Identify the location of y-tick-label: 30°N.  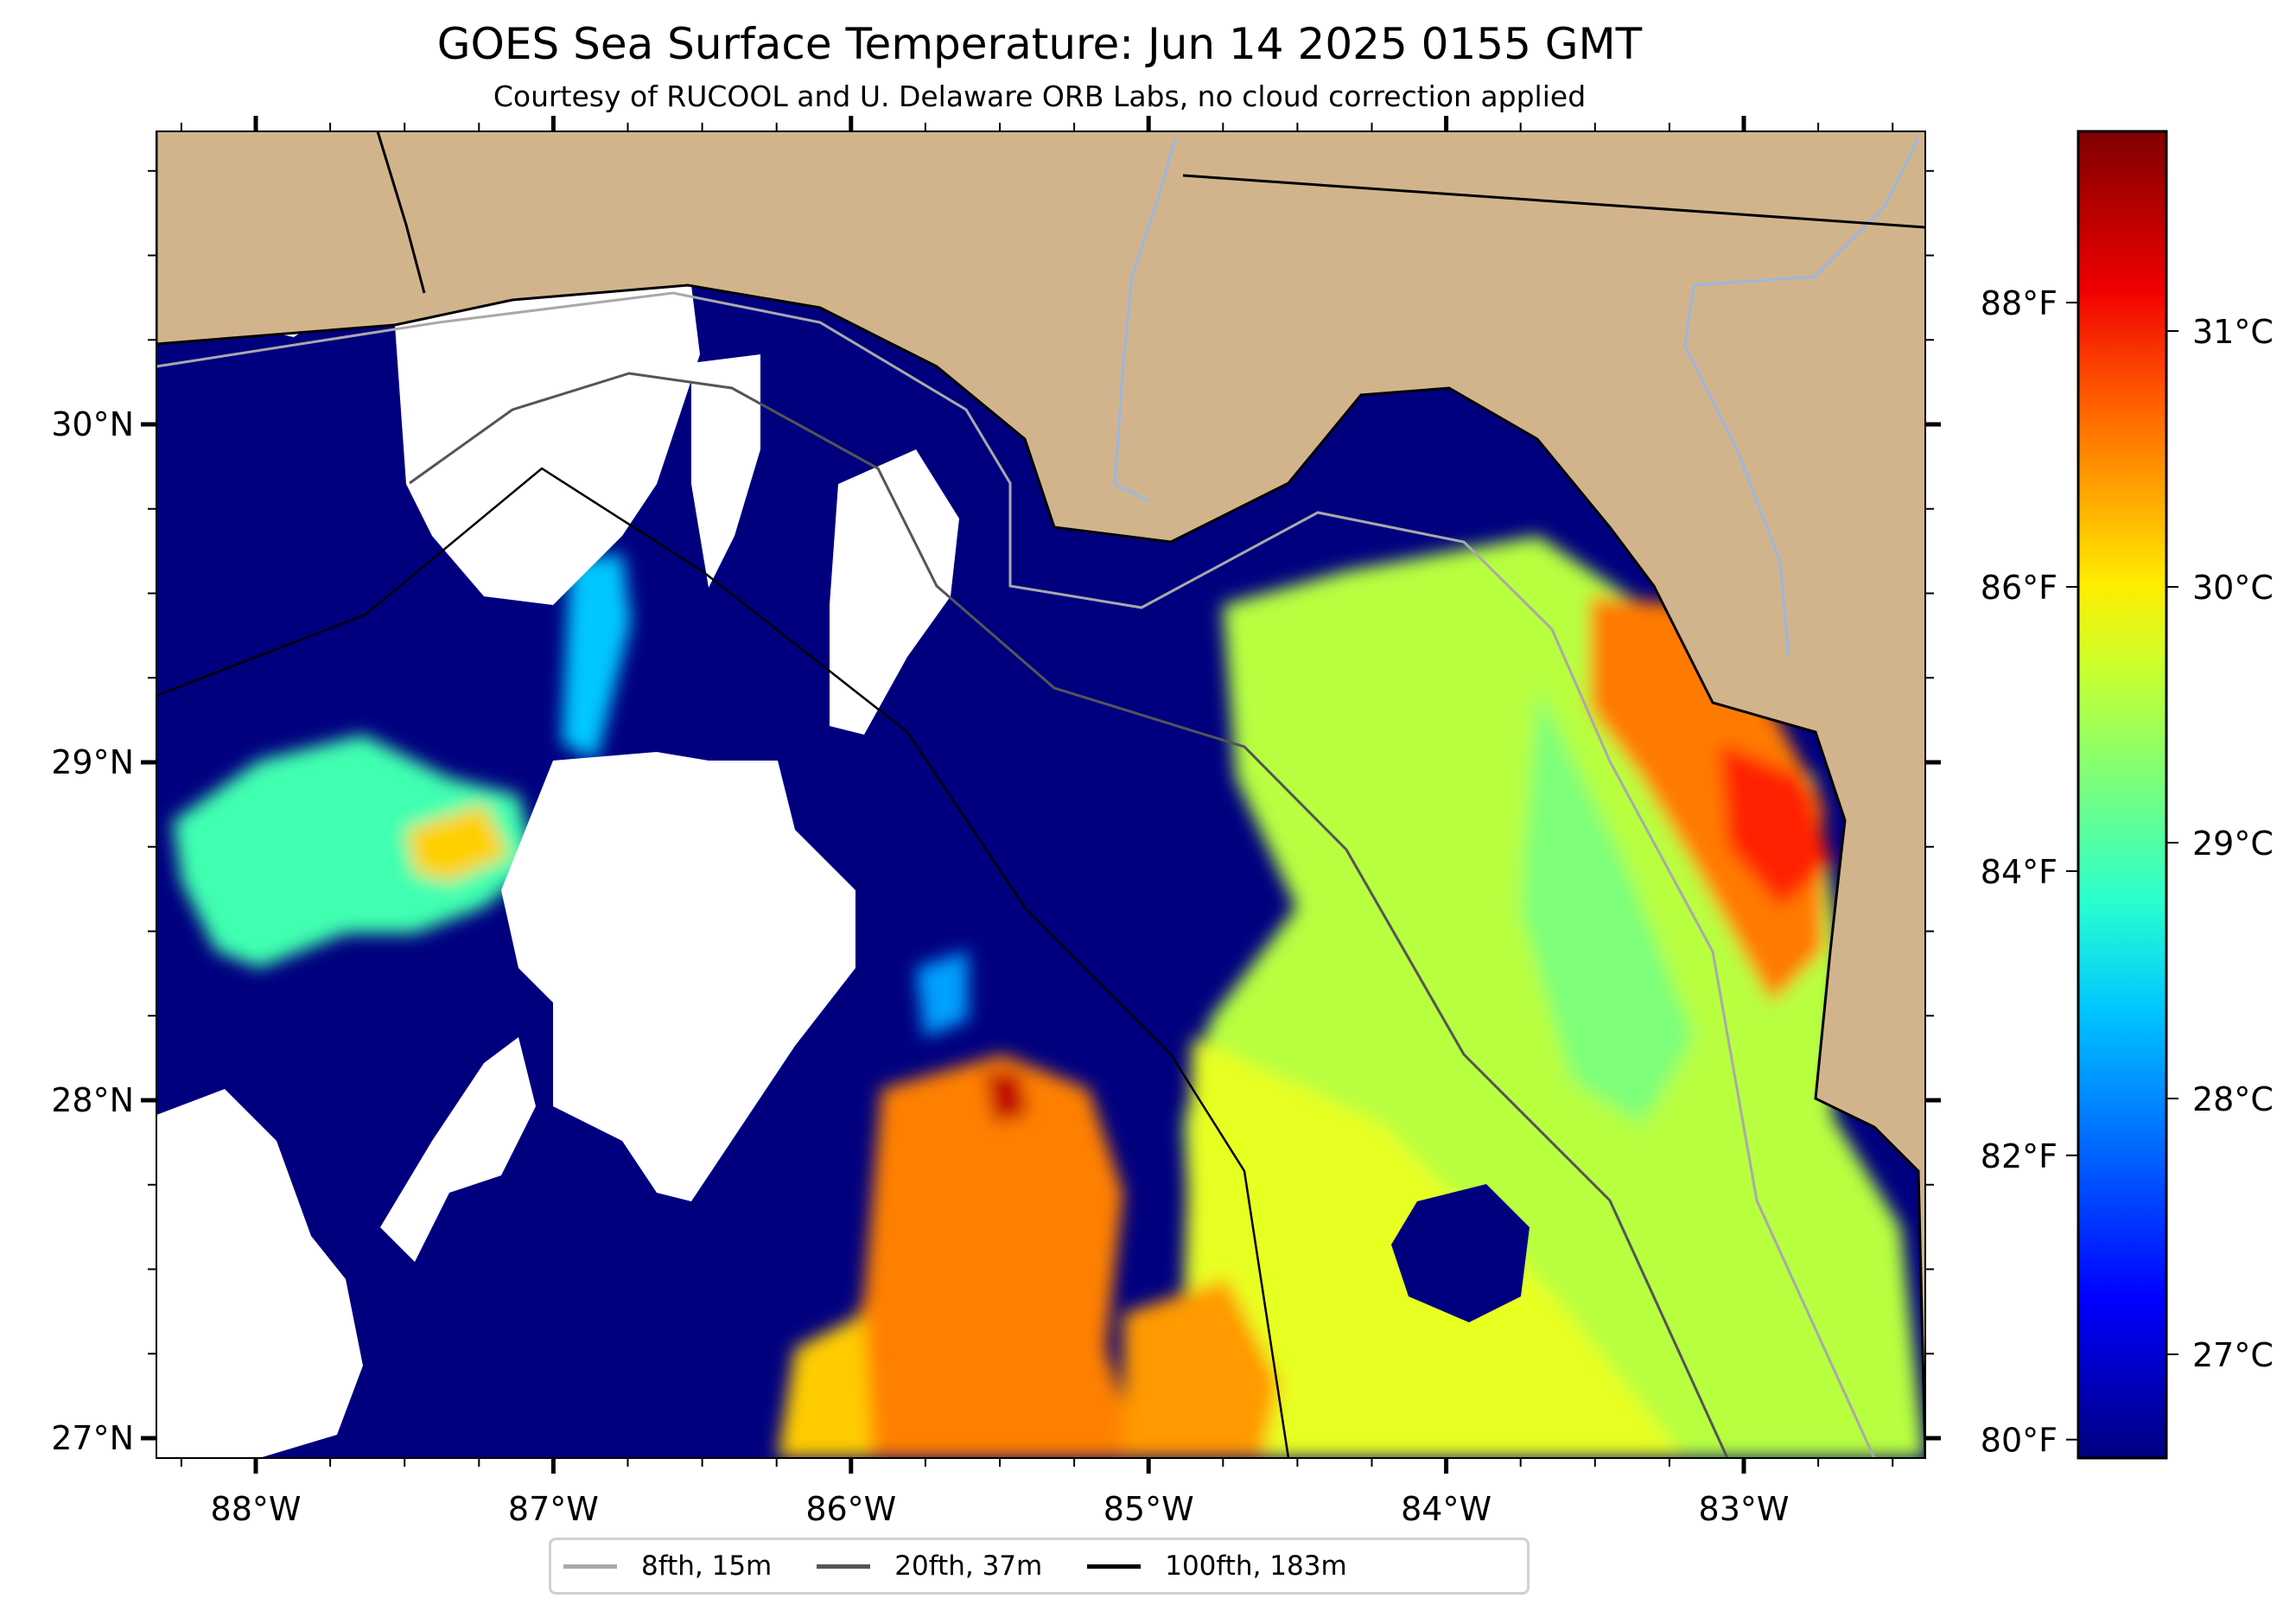
(92, 424).